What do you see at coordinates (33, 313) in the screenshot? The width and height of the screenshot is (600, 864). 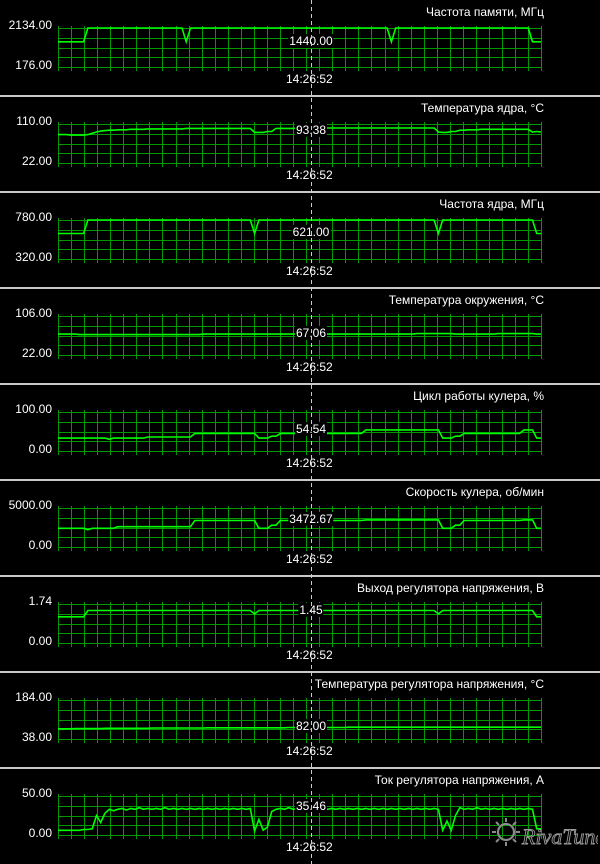 I see `graph-ymax-label: 106.00` at bounding box center [33, 313].